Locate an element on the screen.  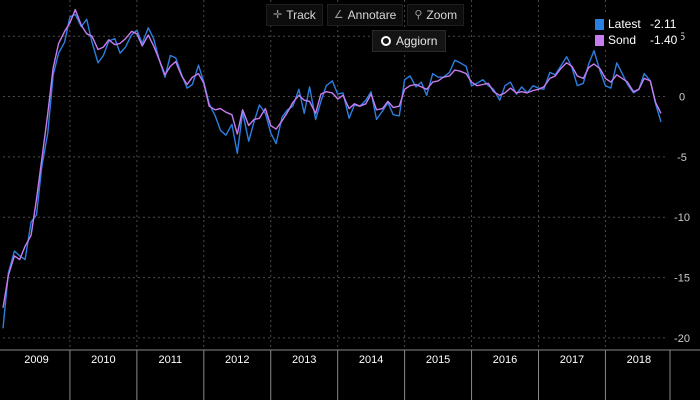
annotate-label: Annotare is located at coordinates (372, 15).